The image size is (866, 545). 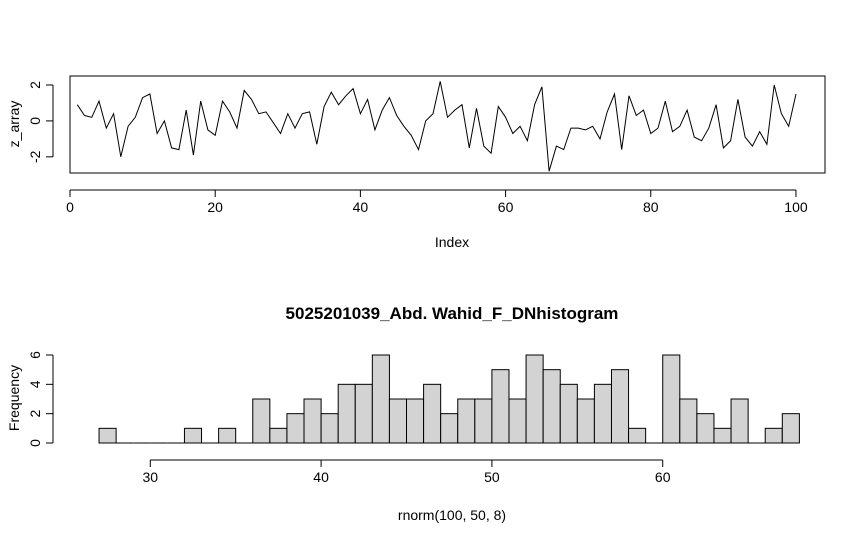 What do you see at coordinates (215, 207) in the screenshot?
I see `line-plot-x-tick-label: 20` at bounding box center [215, 207].